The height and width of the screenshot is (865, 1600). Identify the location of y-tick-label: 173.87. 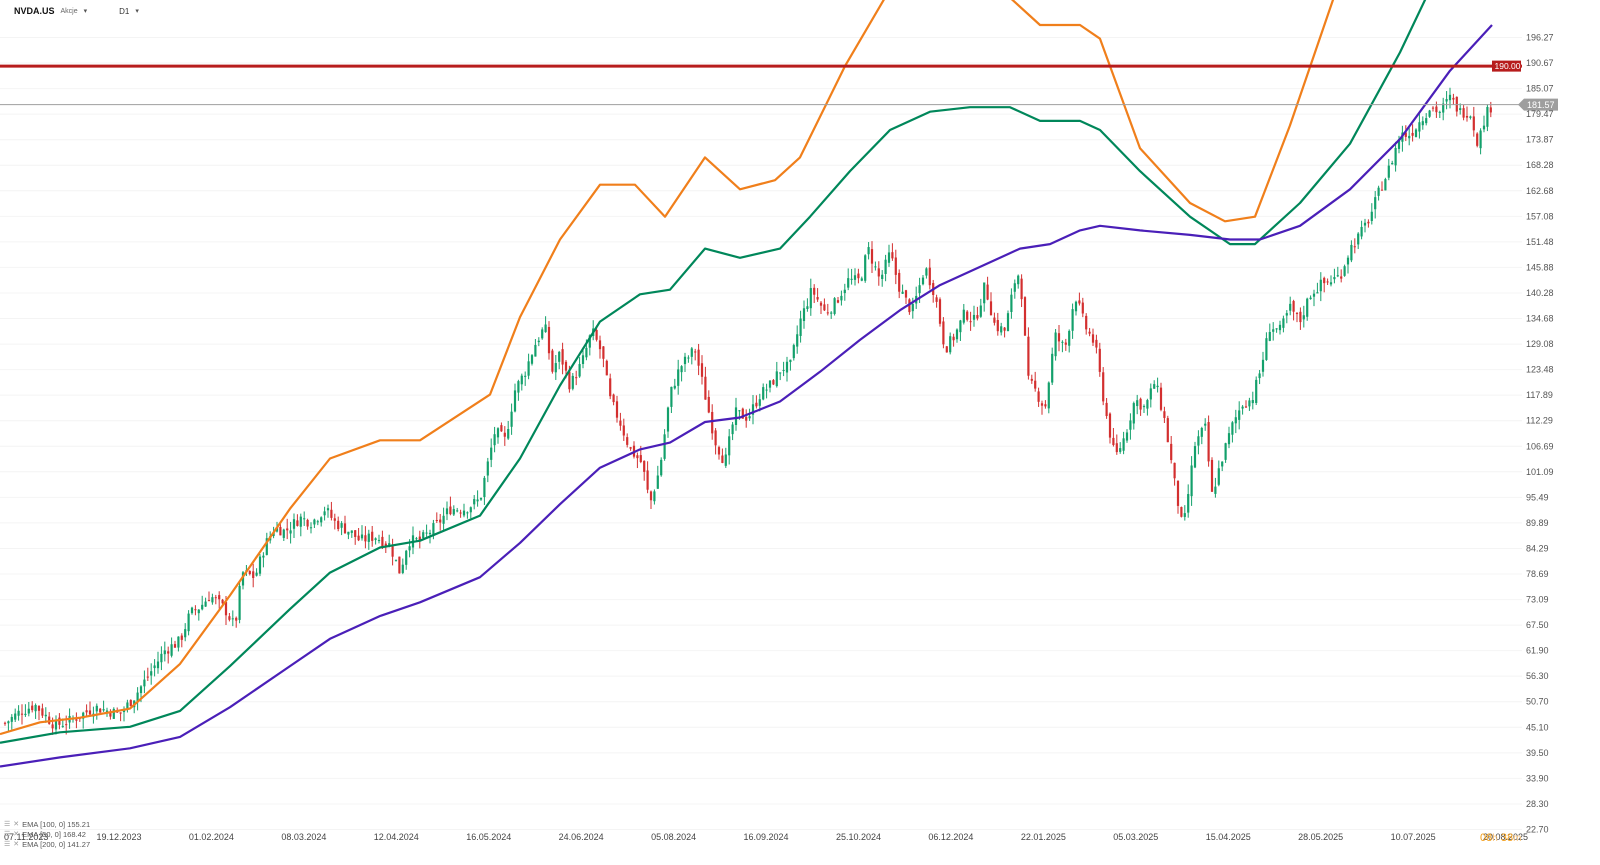
(1540, 140).